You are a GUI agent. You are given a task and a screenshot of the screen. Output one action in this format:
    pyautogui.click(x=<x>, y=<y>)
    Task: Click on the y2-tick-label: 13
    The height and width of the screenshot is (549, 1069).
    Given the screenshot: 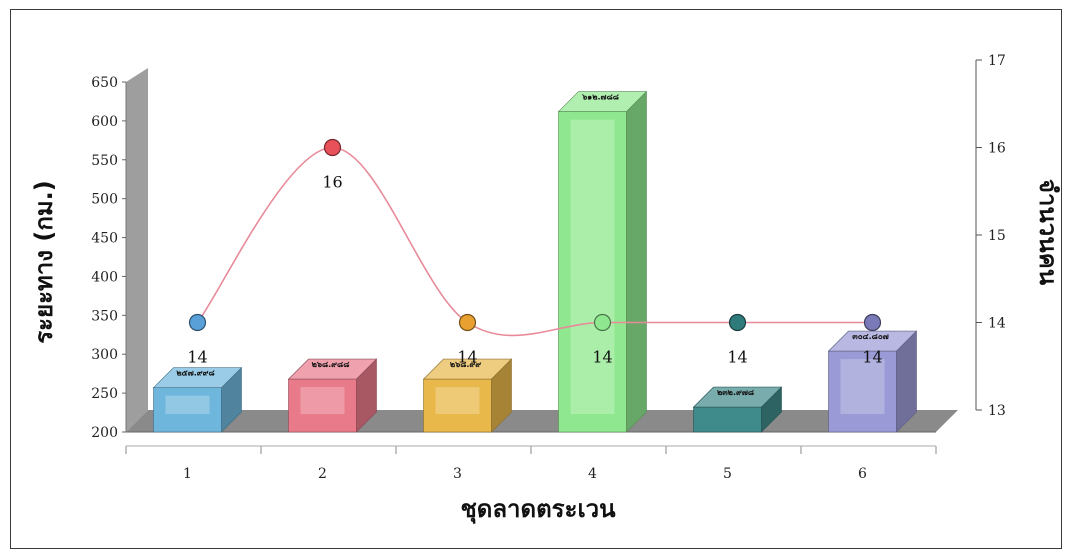 What is the action you would take?
    pyautogui.click(x=997, y=411)
    